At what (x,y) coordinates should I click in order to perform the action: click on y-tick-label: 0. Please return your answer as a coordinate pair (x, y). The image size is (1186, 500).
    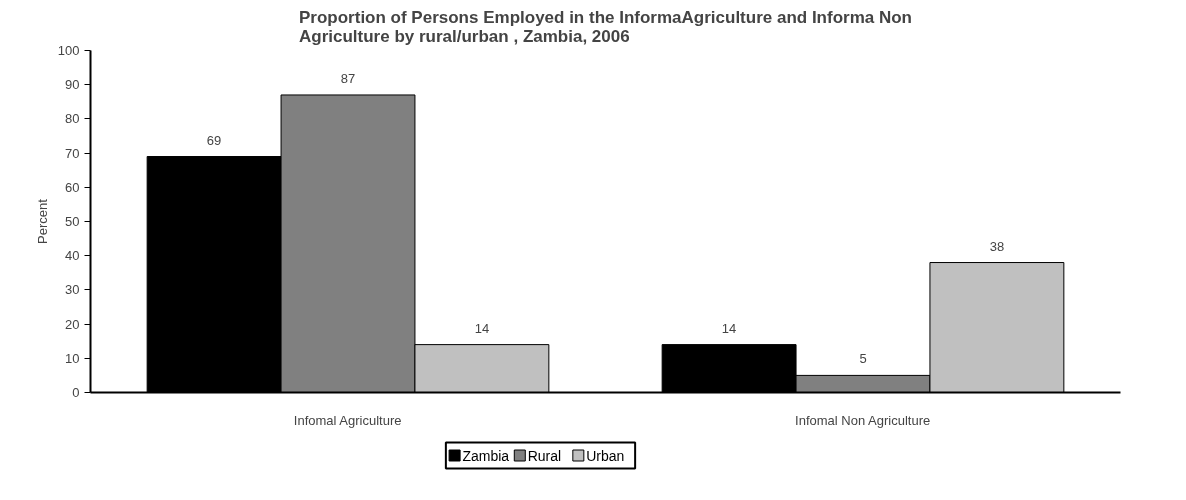
    Looking at the image, I should click on (76, 392).